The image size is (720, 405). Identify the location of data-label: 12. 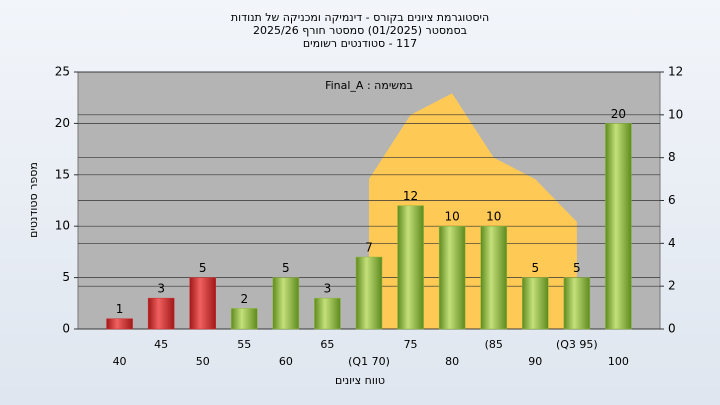
(410, 196).